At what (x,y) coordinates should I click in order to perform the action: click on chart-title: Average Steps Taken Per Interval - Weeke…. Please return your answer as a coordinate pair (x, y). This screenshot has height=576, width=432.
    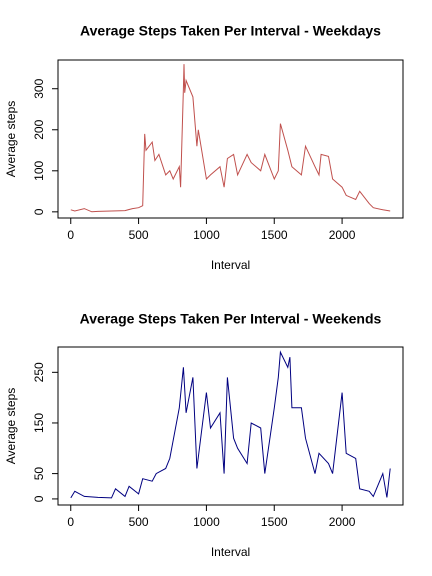
    Looking at the image, I should click on (231, 319).